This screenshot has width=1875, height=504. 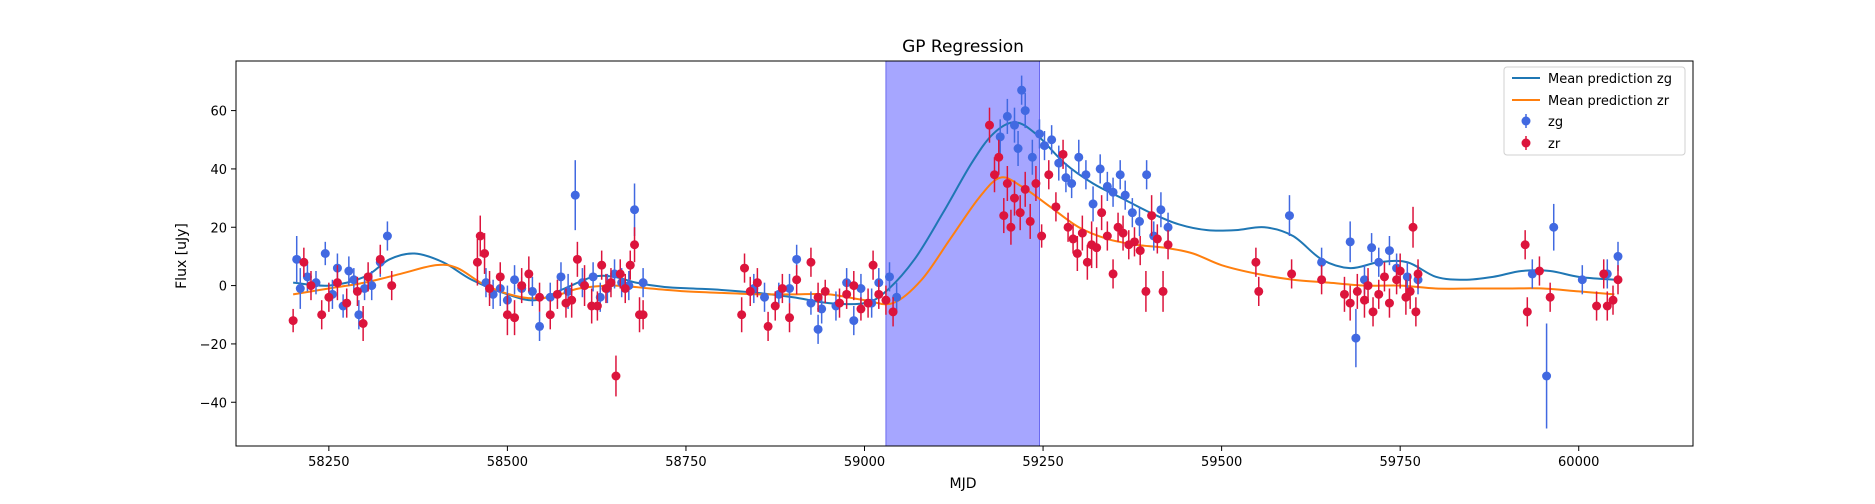 I want to click on chart-title: GP Regression, so click(x=963, y=47).